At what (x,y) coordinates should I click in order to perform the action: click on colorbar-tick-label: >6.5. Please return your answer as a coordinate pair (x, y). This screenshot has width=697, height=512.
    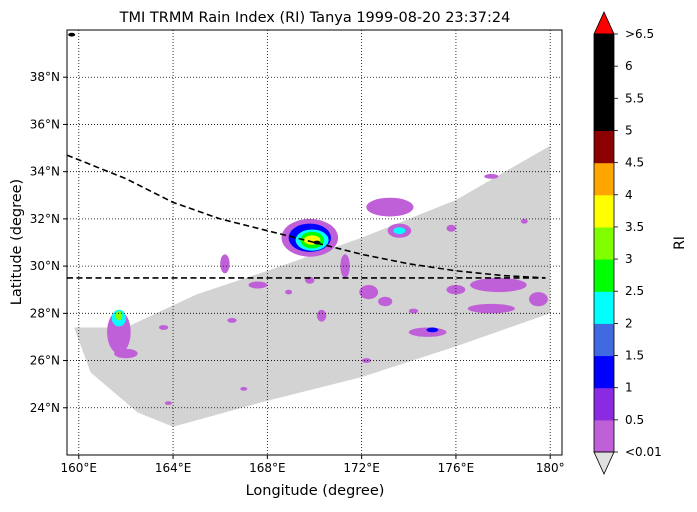
    Looking at the image, I should click on (639, 34).